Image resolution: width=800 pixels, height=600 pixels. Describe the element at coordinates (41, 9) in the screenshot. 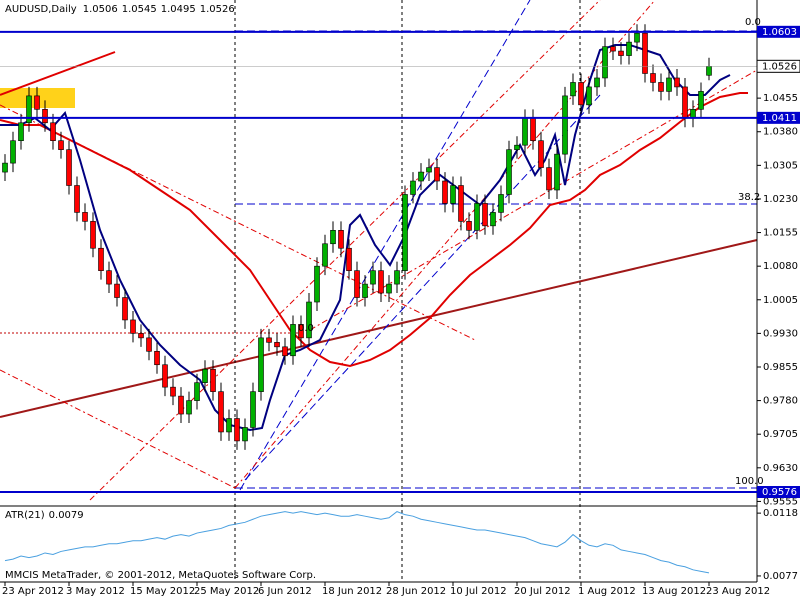

I see `symbol: AUDUSD,Daily` at that location.